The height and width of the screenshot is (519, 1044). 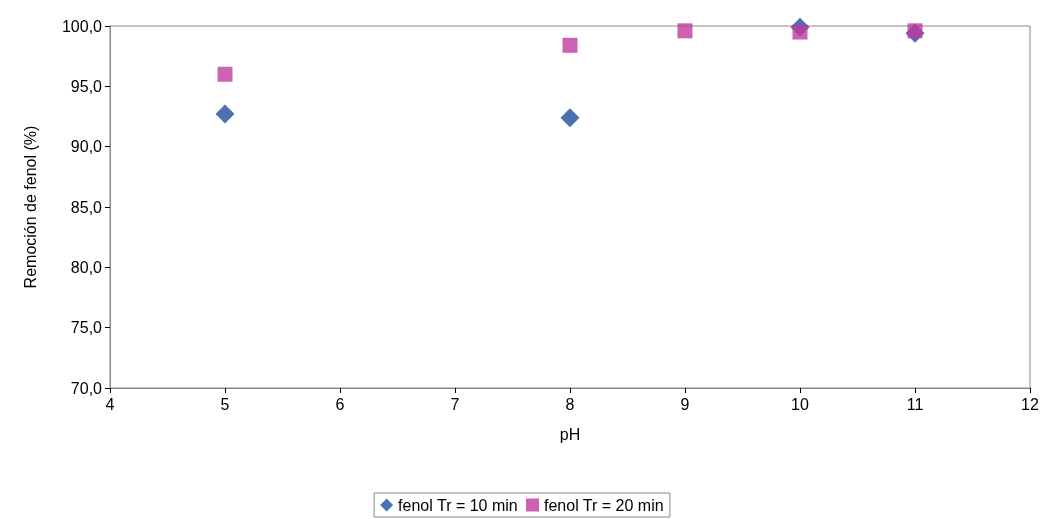 I want to click on y-tick-label: 70,0, so click(x=86, y=388).